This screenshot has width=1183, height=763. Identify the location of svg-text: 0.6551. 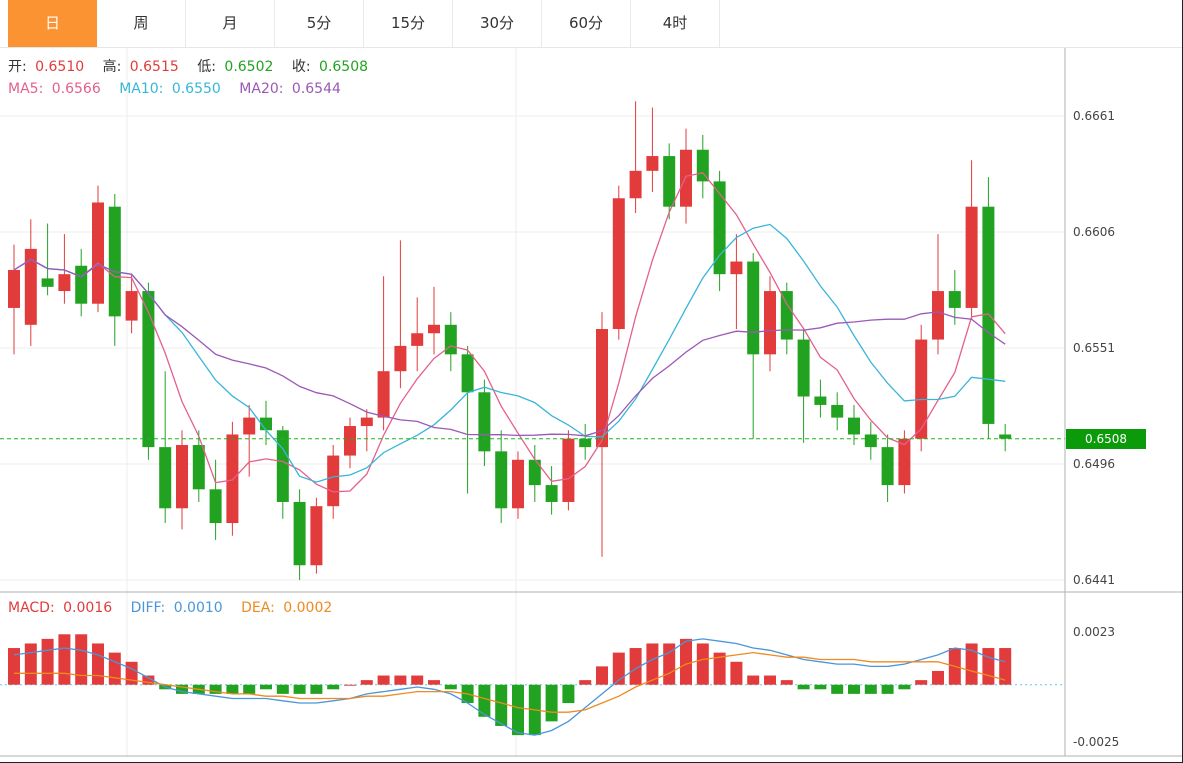
(1094, 348).